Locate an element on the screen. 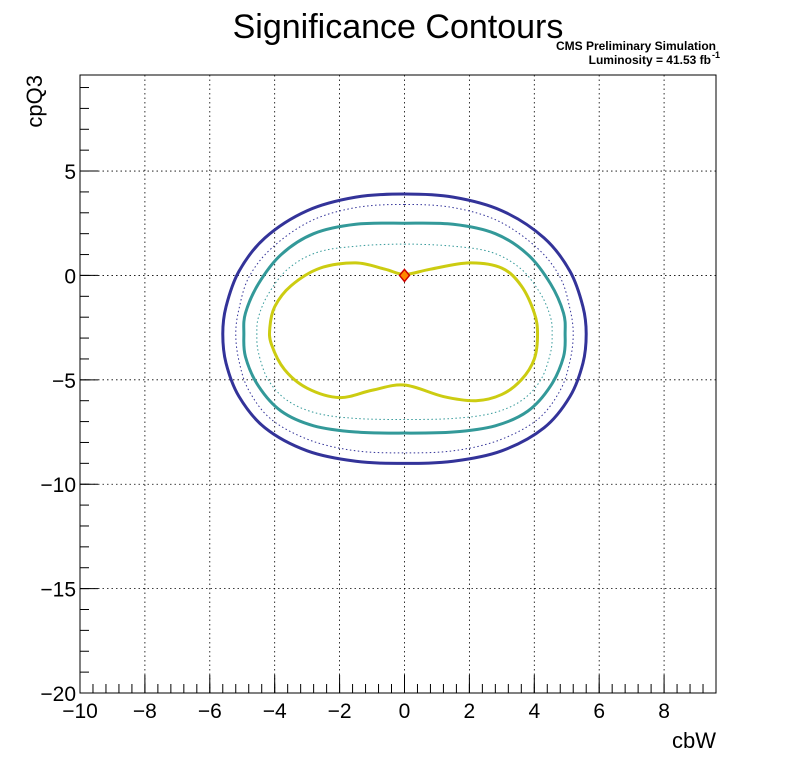 The image size is (796, 772). x-tick-label: 4 is located at coordinates (534, 711).